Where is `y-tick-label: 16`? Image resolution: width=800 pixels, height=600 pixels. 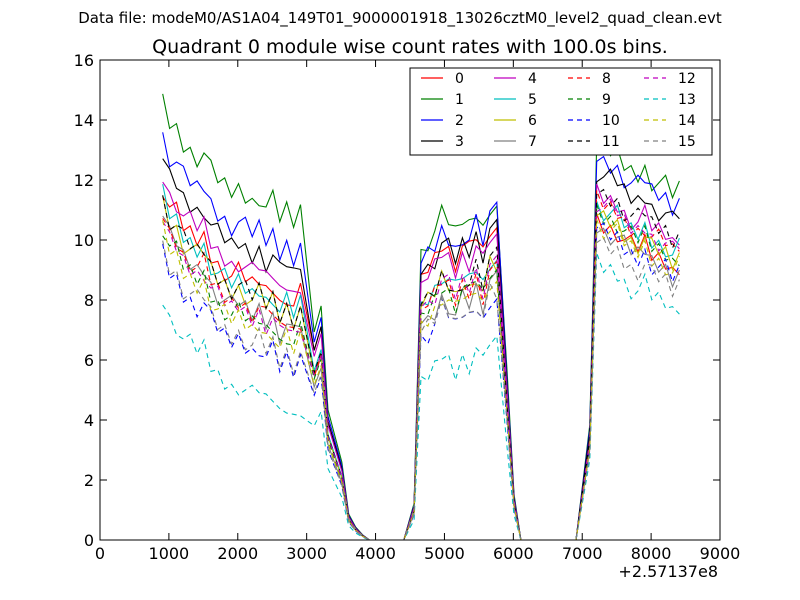
y-tick-label: 16 is located at coordinates (84, 60).